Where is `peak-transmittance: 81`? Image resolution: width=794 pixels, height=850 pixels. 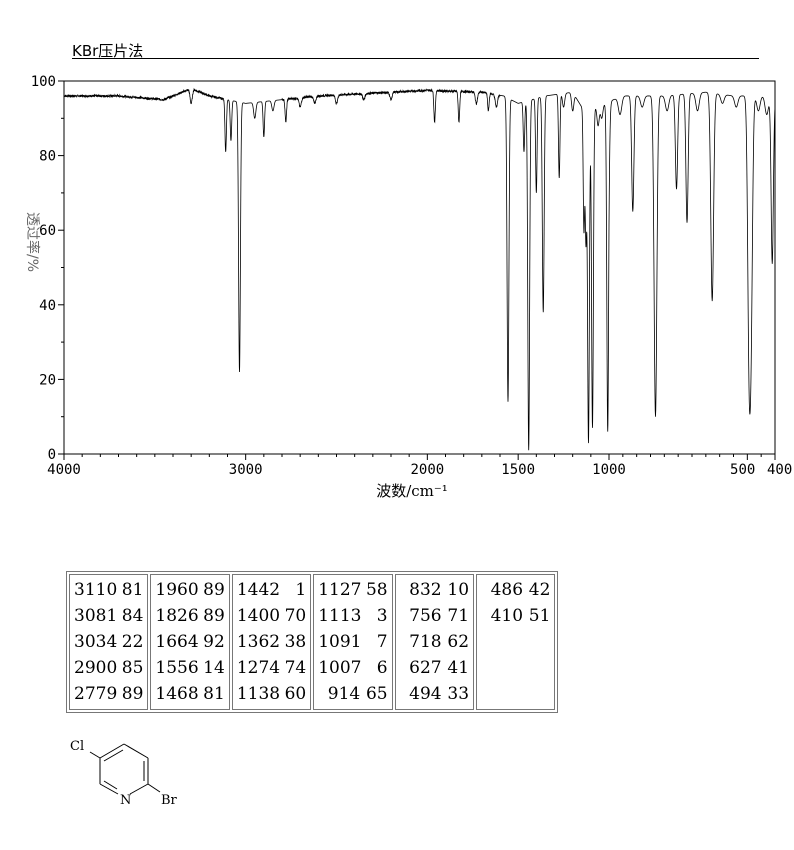 peak-transmittance: 81 is located at coordinates (132, 590).